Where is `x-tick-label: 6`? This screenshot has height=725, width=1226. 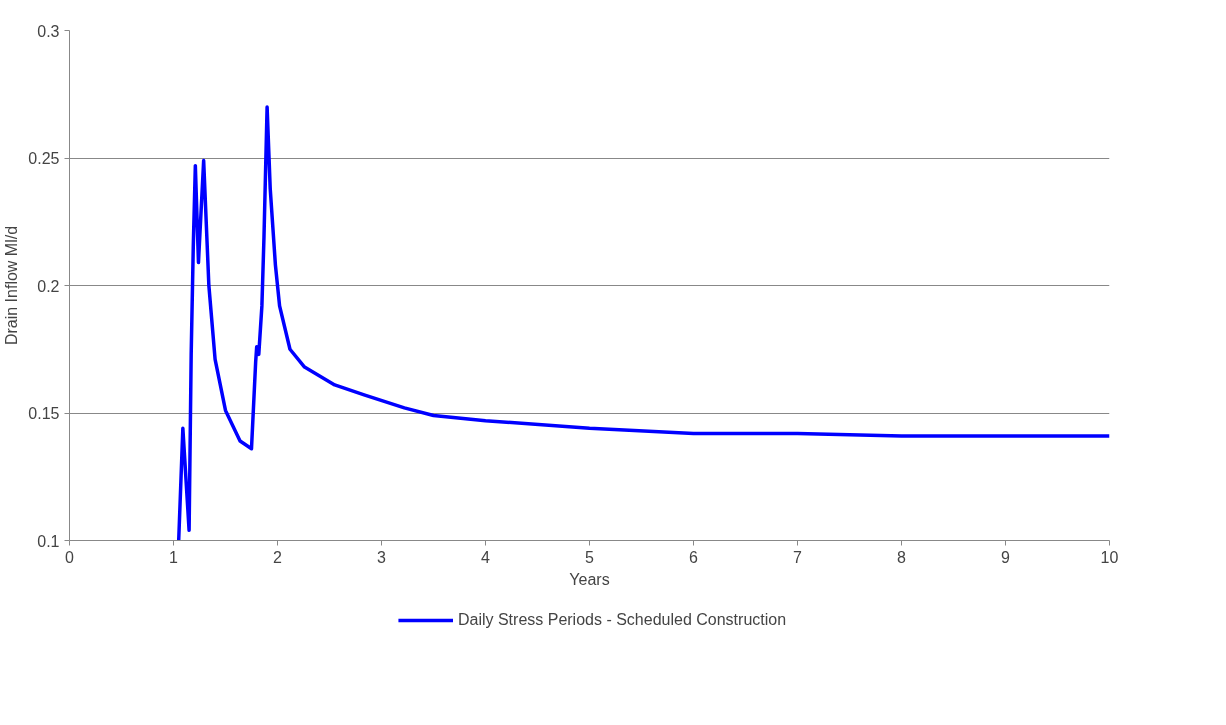
x-tick-label: 6 is located at coordinates (694, 557).